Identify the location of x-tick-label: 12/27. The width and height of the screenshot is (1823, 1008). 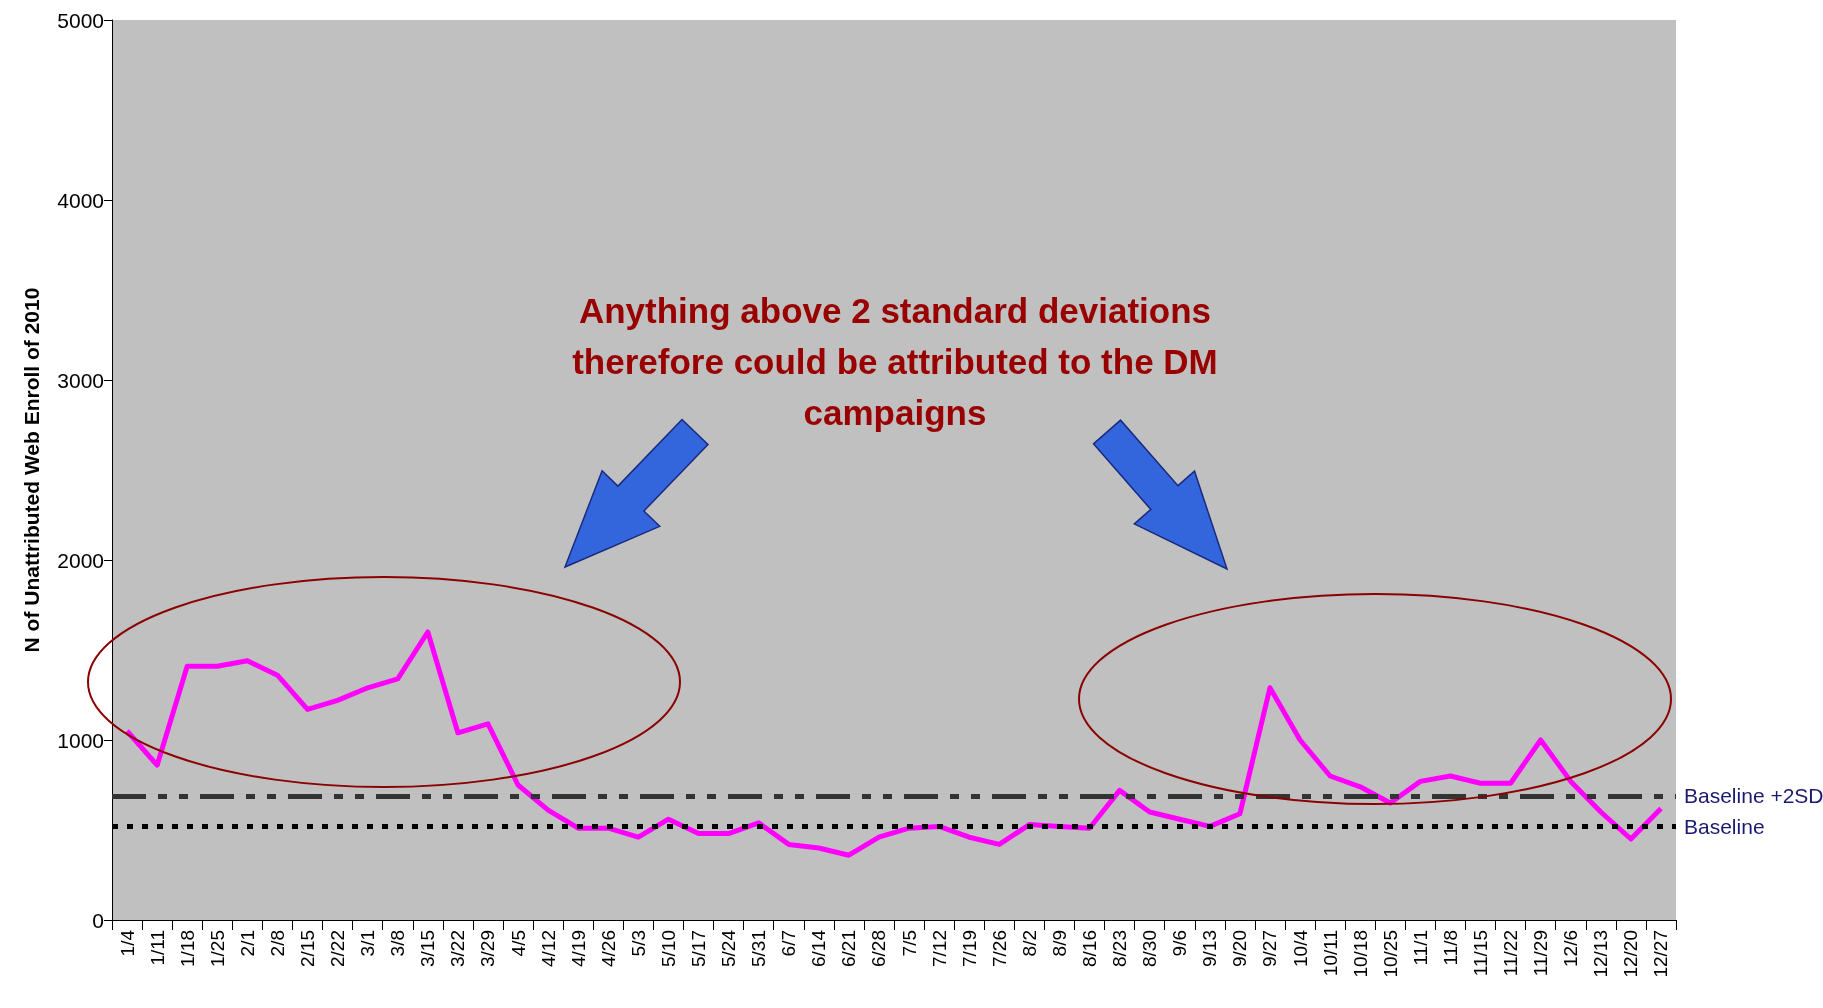
(1661, 954).